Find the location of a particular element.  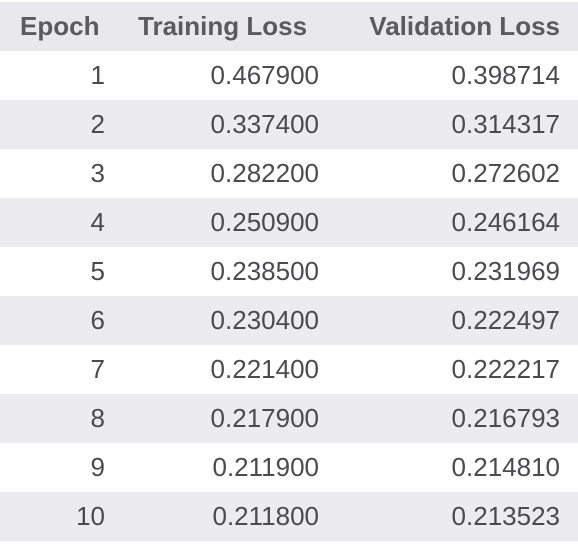

column-header-training-loss: Training Loss is located at coordinates (227, 26).